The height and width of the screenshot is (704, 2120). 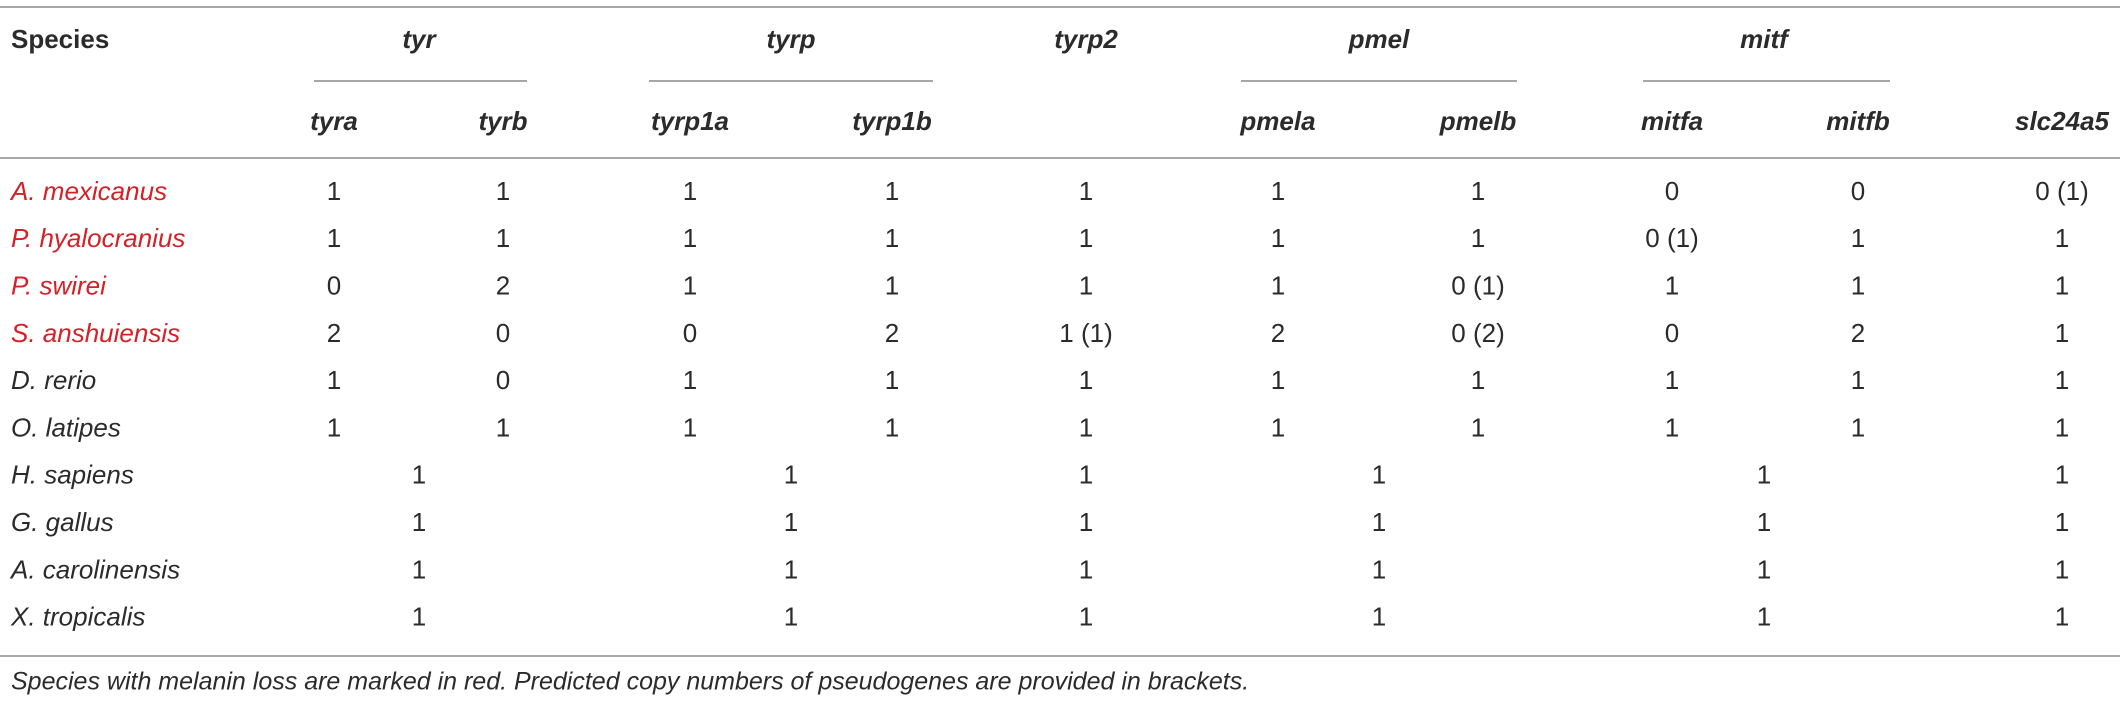 What do you see at coordinates (1086, 39) in the screenshot?
I see `group-header: tyrp2` at bounding box center [1086, 39].